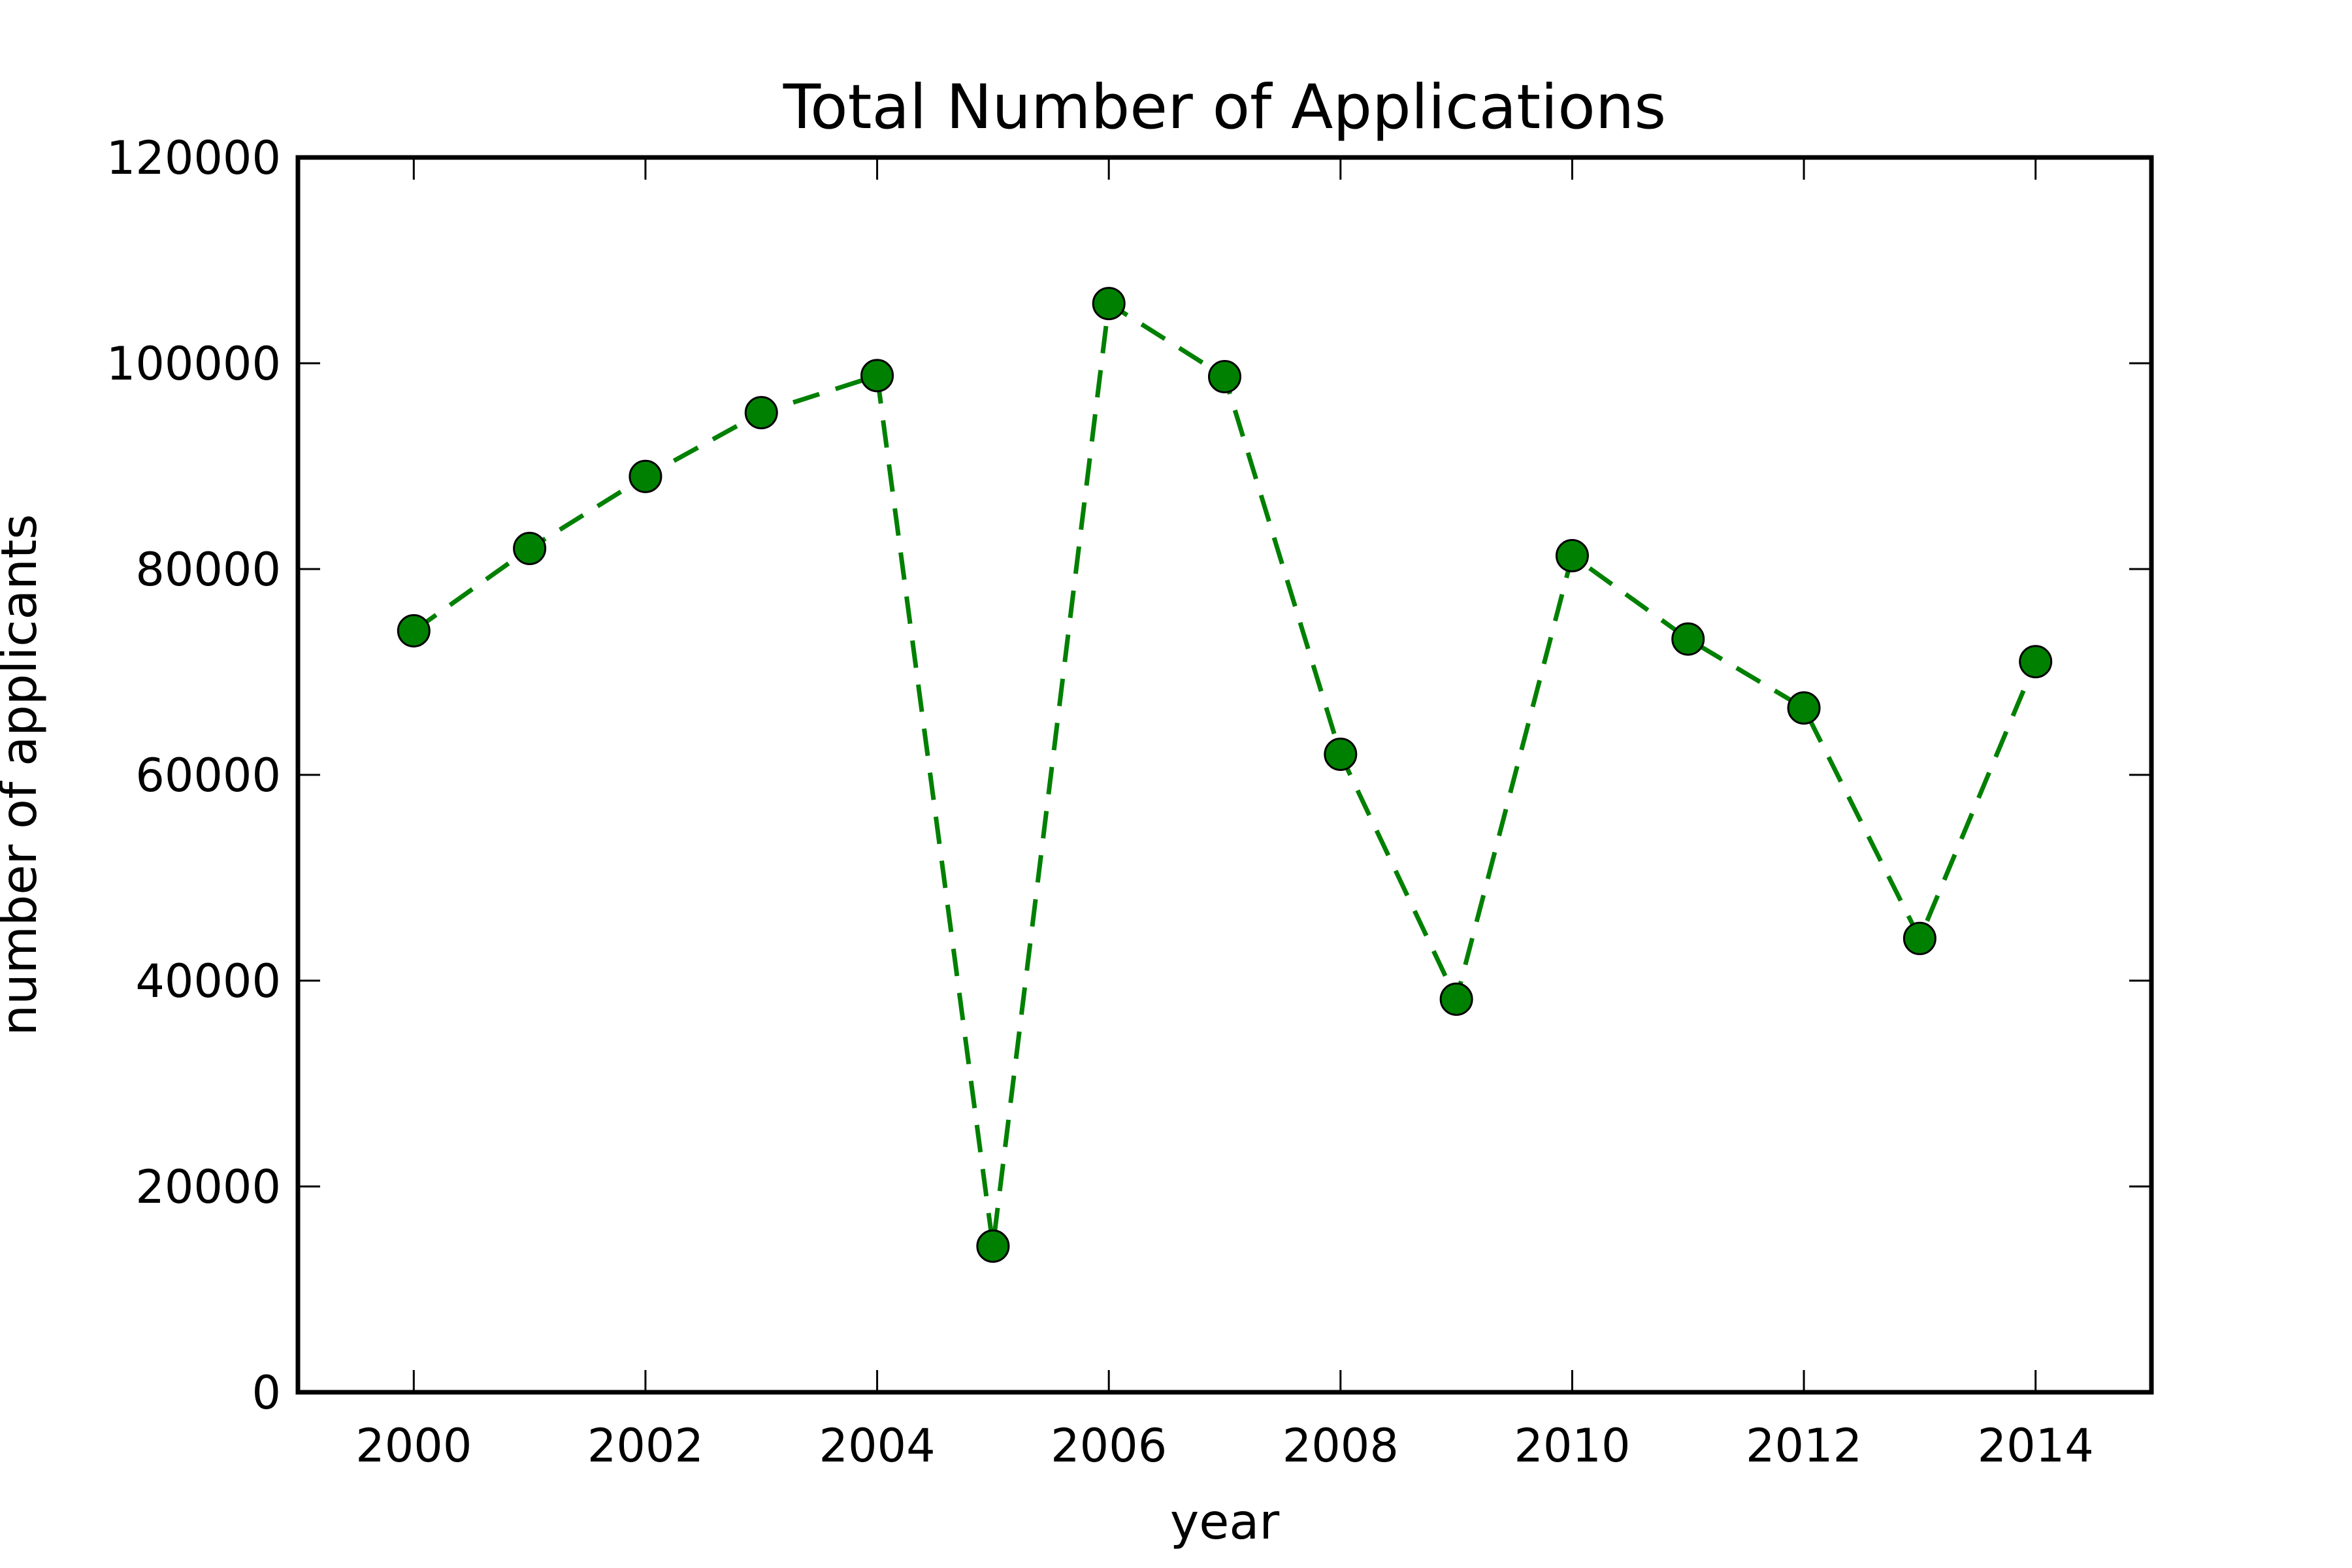  Describe the element at coordinates (1224, 1521) in the screenshot. I see `x-axis-title: year` at that location.